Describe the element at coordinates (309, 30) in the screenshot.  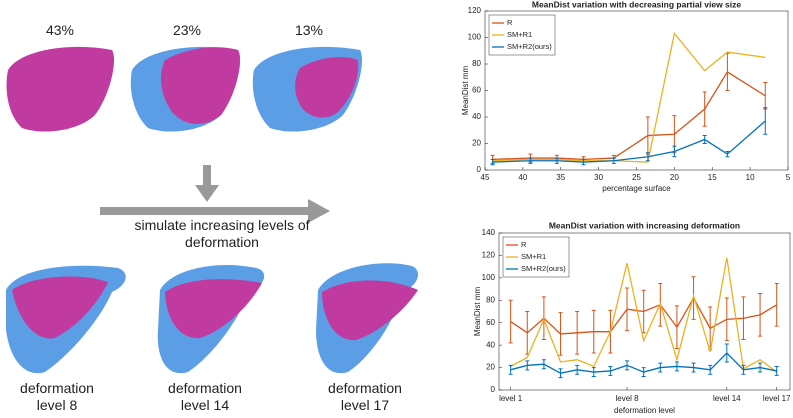
I see `top-label: 13%` at that location.